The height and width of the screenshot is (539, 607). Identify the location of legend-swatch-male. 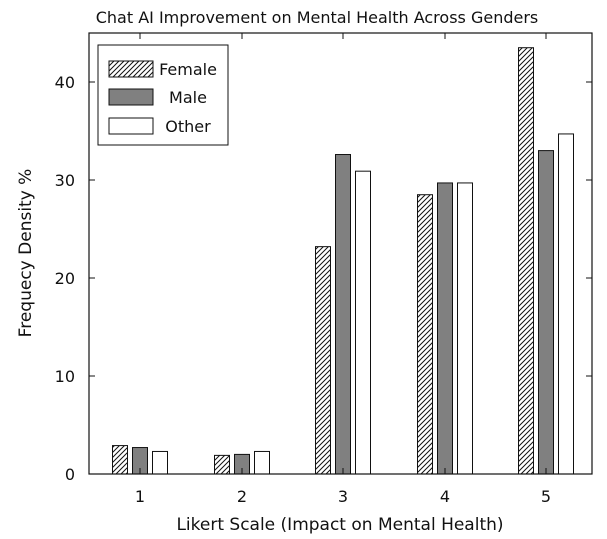
(131, 97).